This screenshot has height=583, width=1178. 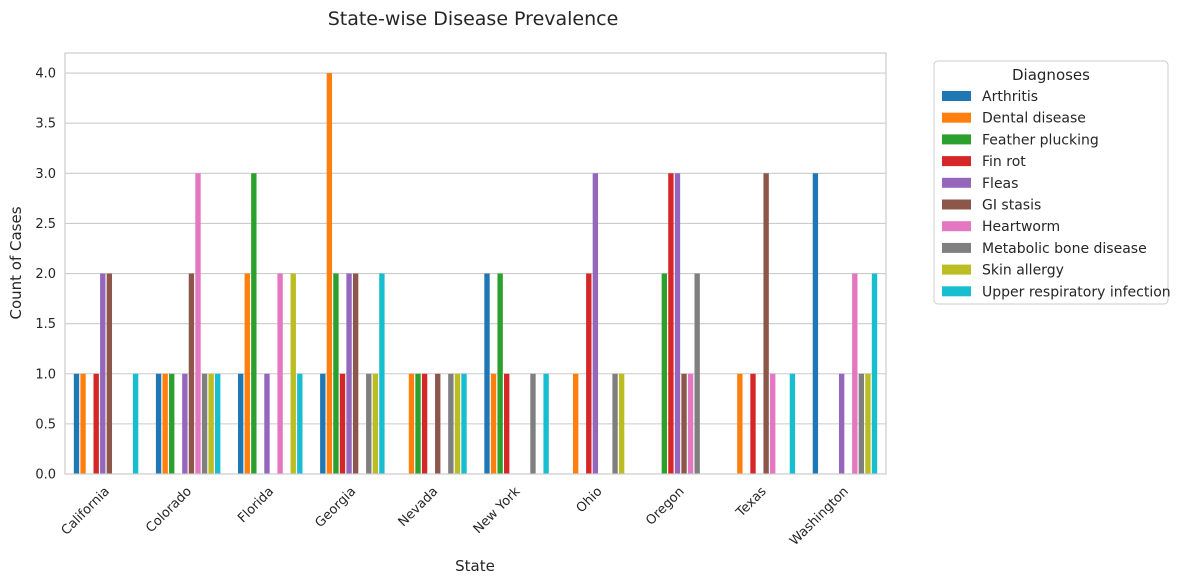 I want to click on legend-frame, so click(x=1051, y=182).